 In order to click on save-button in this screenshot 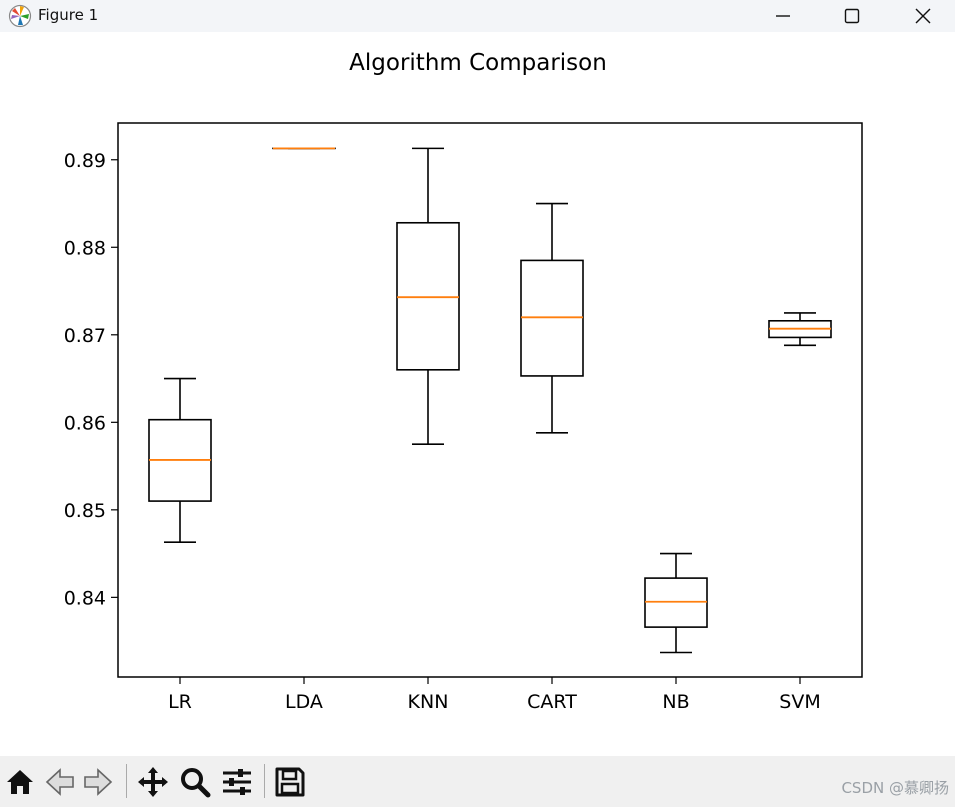, I will do `click(290, 782)`.